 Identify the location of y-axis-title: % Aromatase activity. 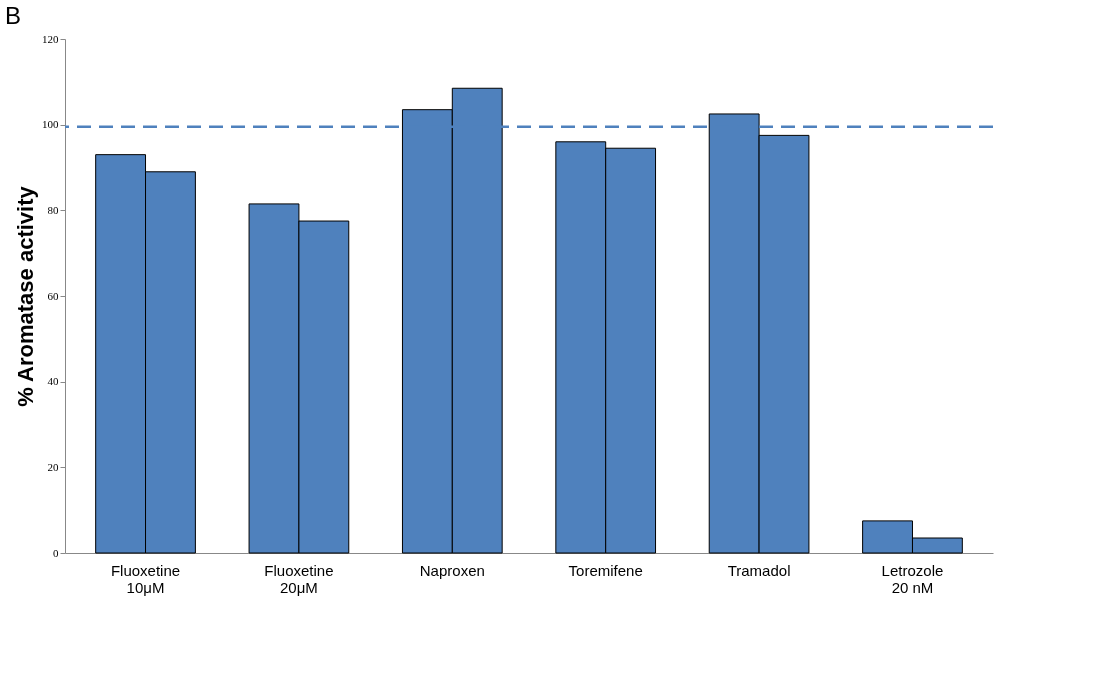
(25, 296).